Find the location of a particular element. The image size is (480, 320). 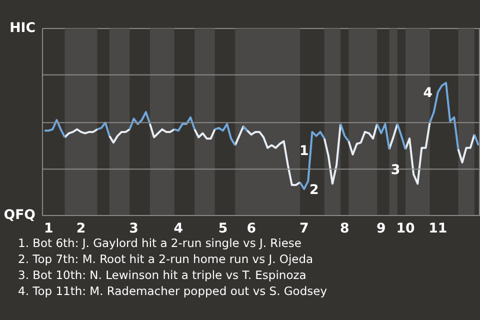

x-tick-label: 1 is located at coordinates (49, 229).